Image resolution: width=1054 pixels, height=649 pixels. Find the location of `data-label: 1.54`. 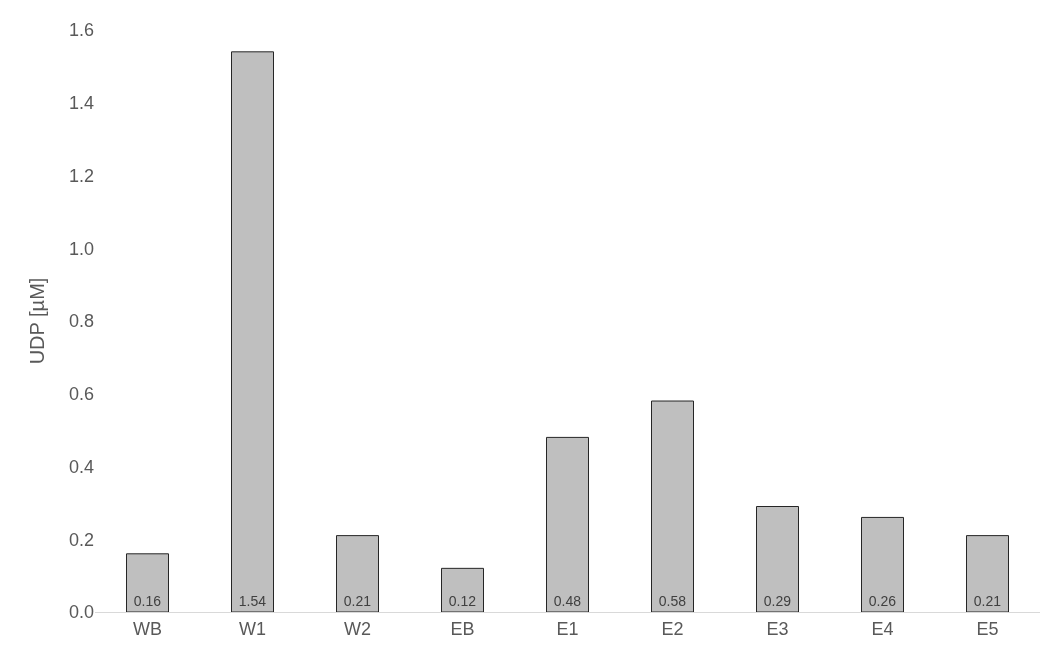

data-label: 1.54 is located at coordinates (252, 601).